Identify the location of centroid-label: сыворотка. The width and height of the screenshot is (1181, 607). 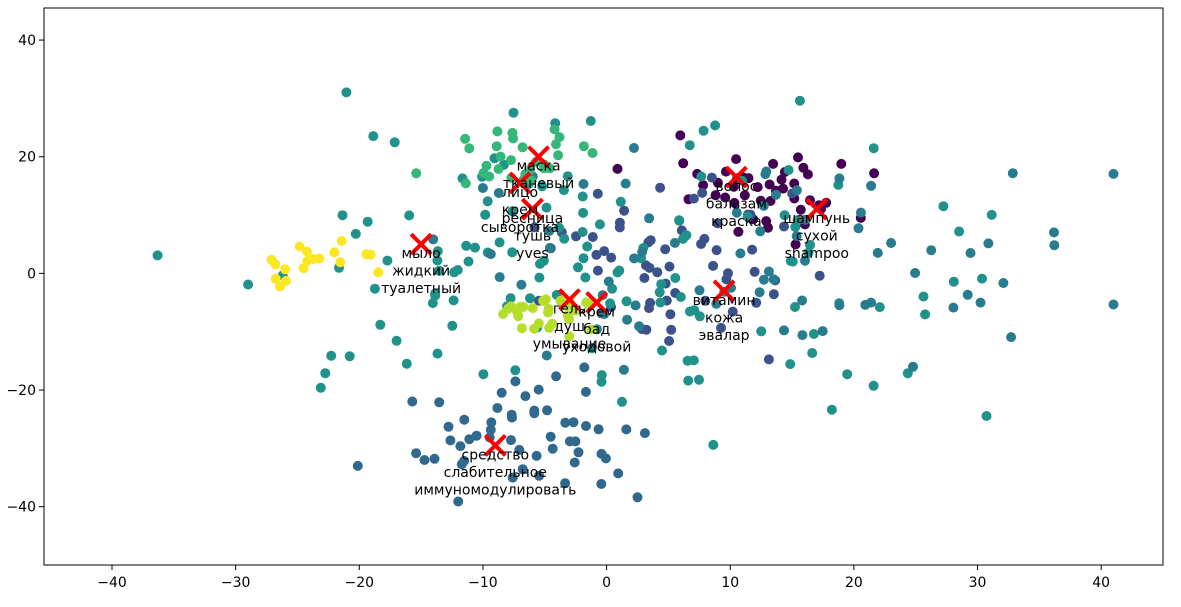
(520, 228).